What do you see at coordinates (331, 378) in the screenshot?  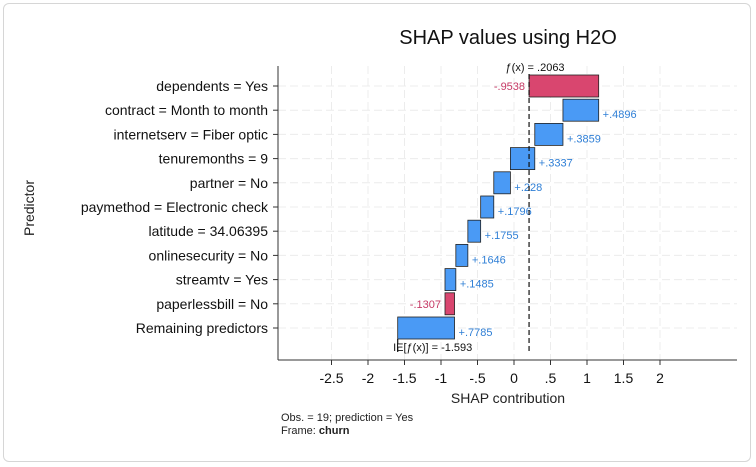 I see `x-tick-label-0: -2.5` at bounding box center [331, 378].